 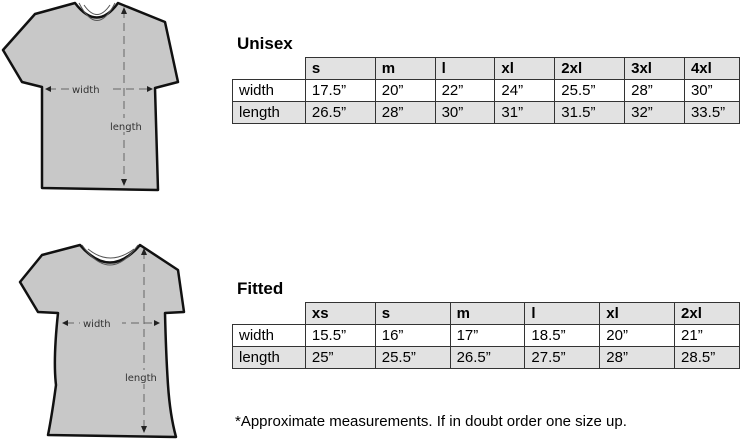 I want to click on unisex-shirt-diagram: width length, so click(x=90, y=96).